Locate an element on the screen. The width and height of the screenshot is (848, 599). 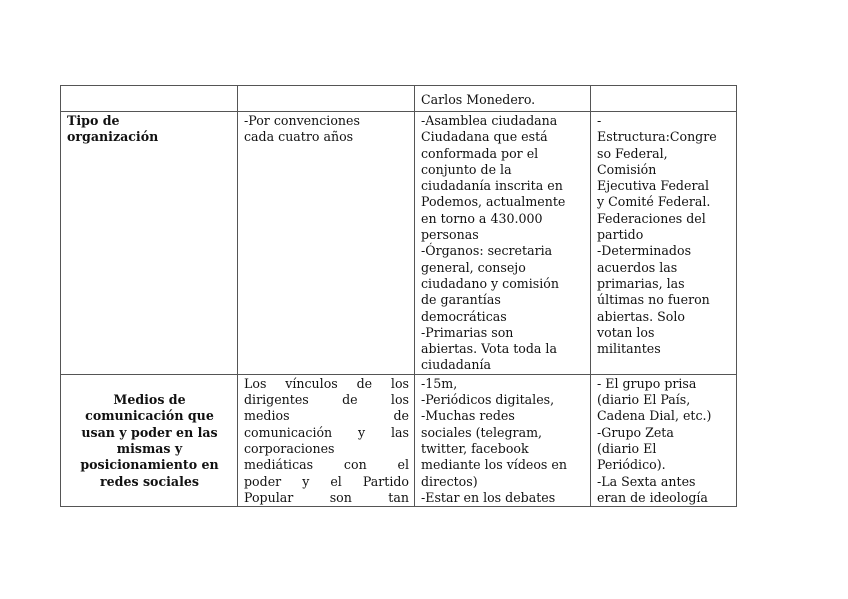
cell-text-line: votan los is located at coordinates (626, 332).